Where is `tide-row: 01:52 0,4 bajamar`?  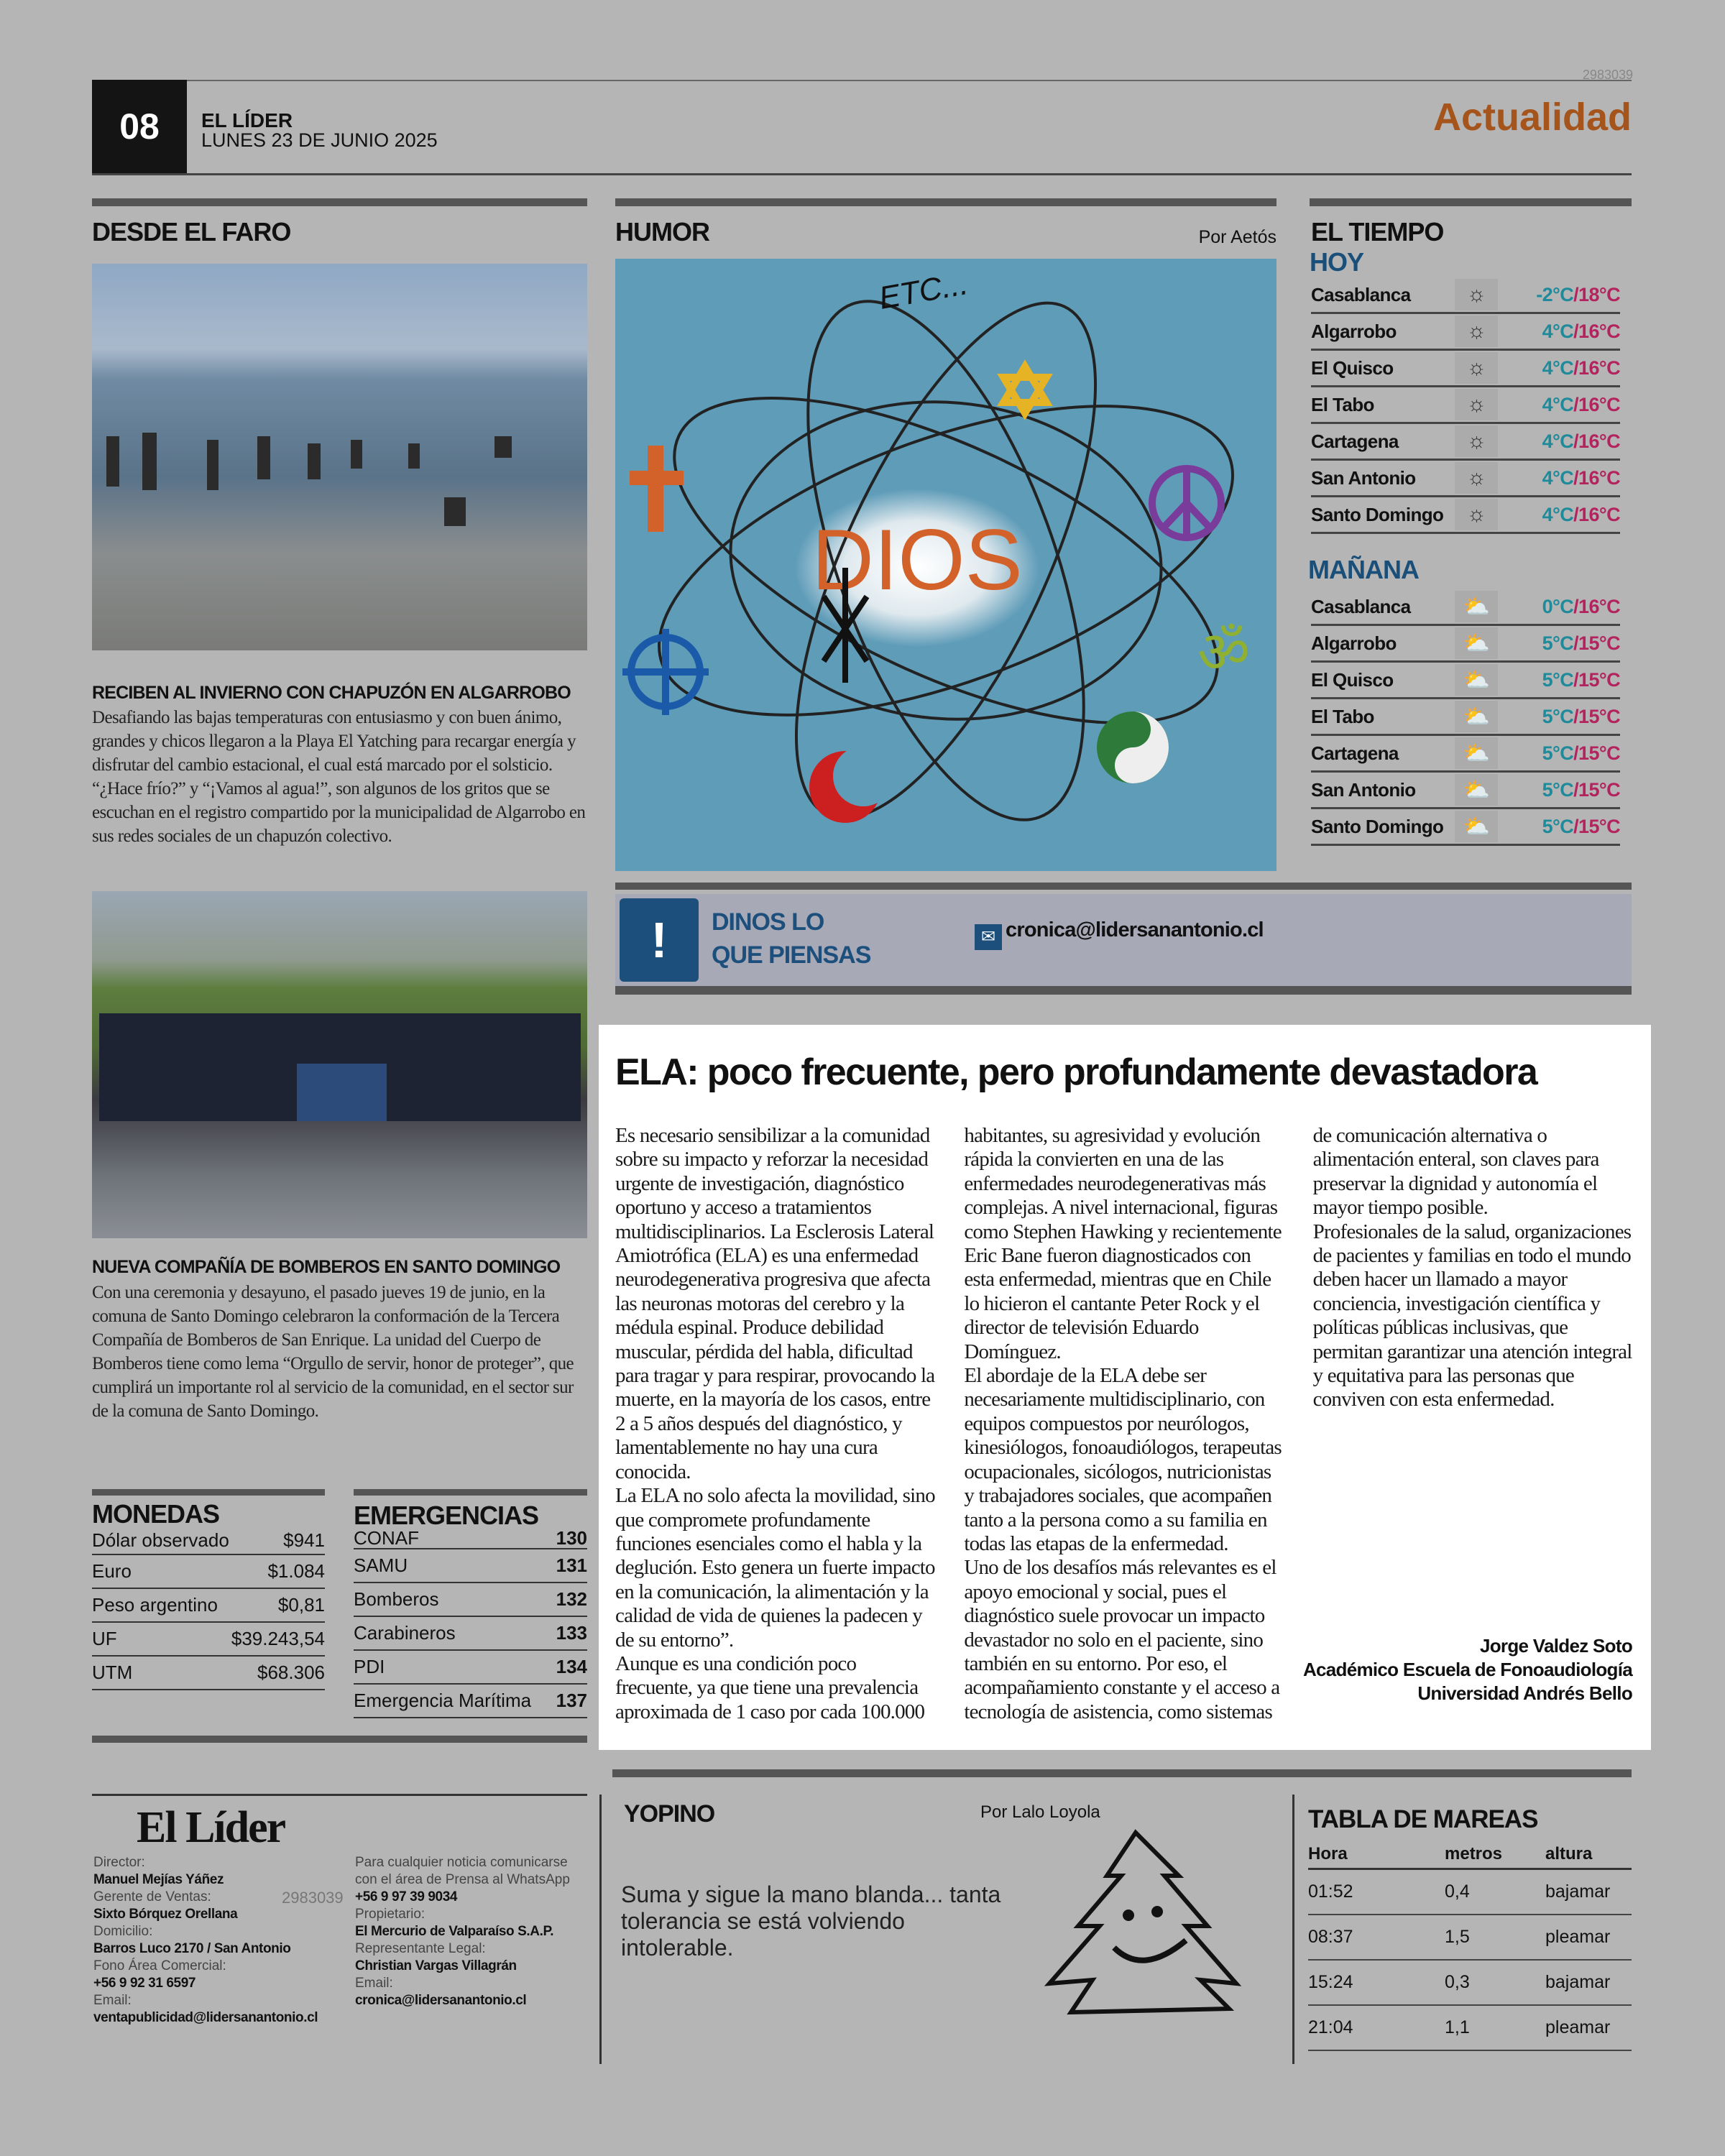
tide-row: 01:52 0,4 bajamar is located at coordinates (1470, 1892).